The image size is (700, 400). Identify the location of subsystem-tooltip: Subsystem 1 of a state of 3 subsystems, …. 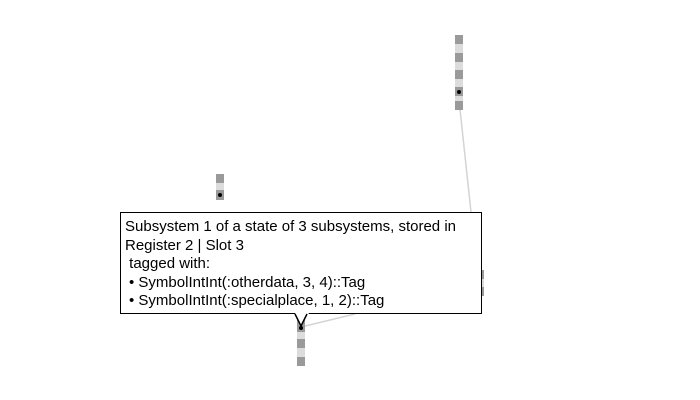
(301, 263).